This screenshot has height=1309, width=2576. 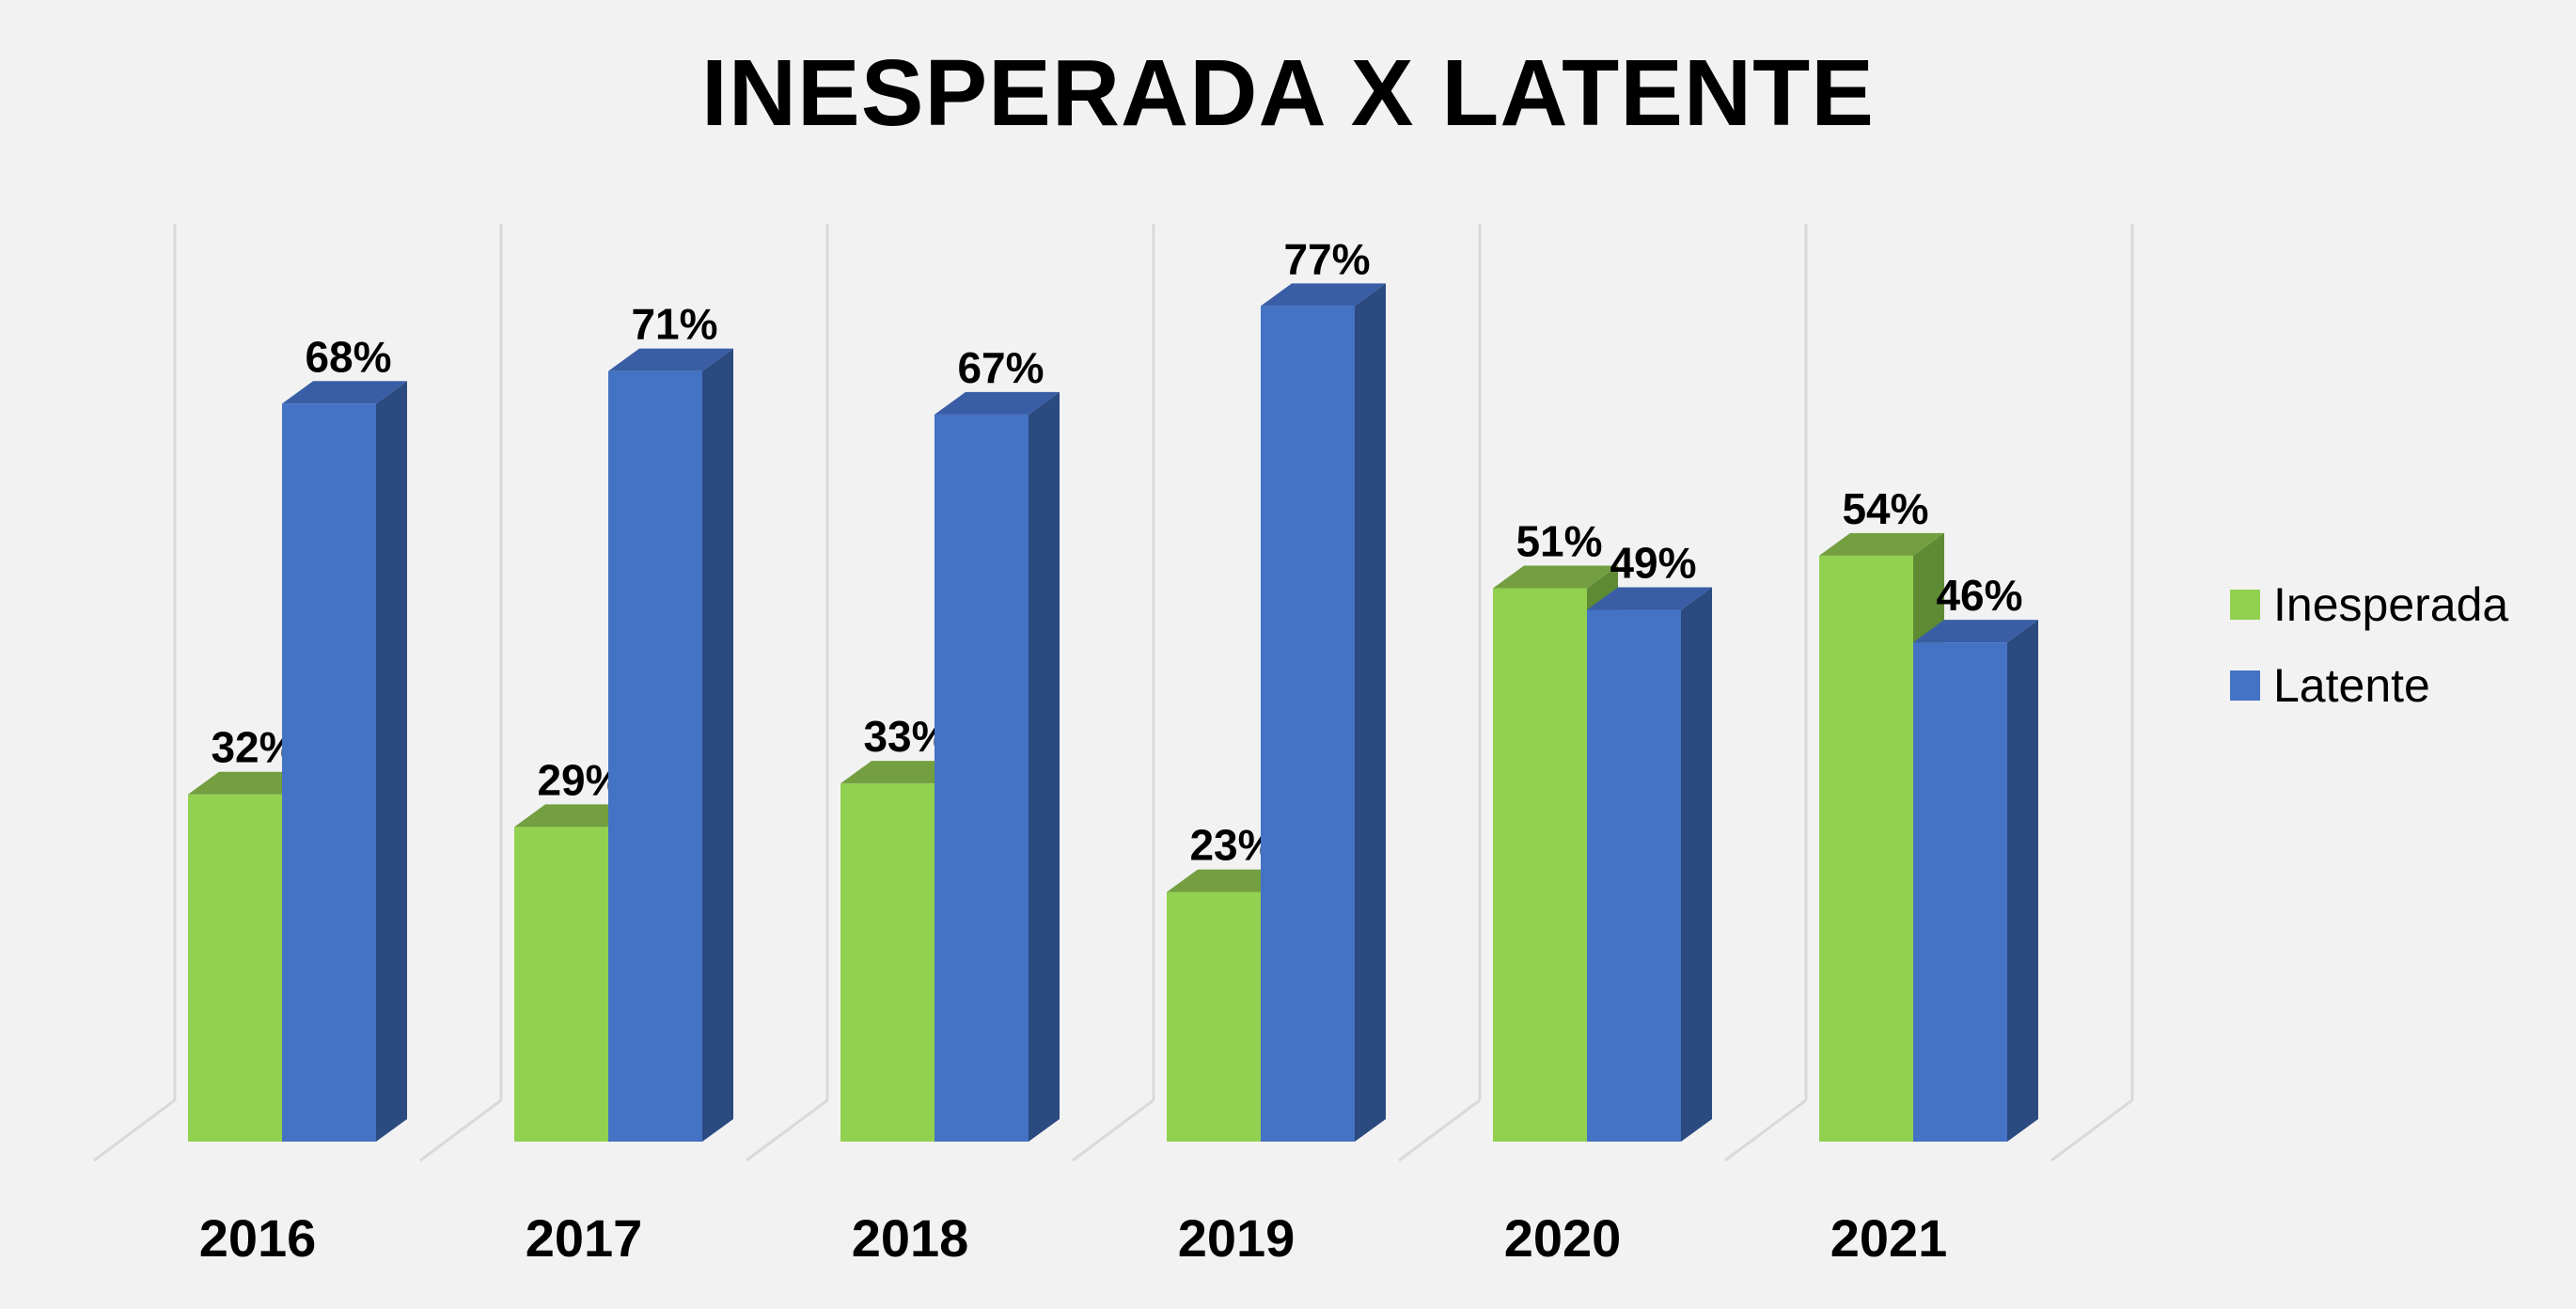 What do you see at coordinates (1237, 1238) in the screenshot?
I see `x-tick-label-2019: 2019` at bounding box center [1237, 1238].